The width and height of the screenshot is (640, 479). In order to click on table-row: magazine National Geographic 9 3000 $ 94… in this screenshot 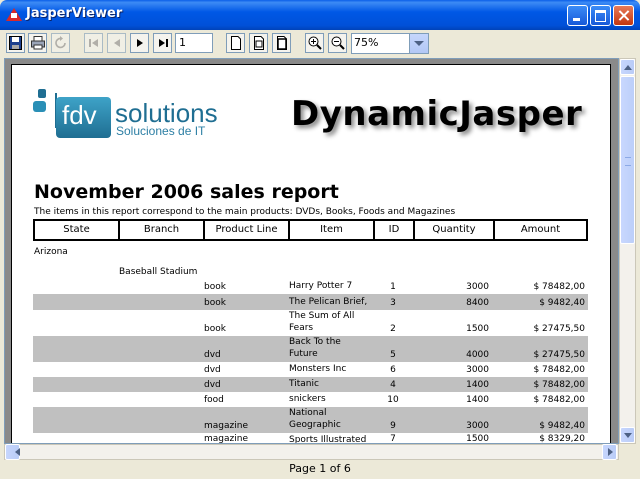, I will do `click(310, 420)`.